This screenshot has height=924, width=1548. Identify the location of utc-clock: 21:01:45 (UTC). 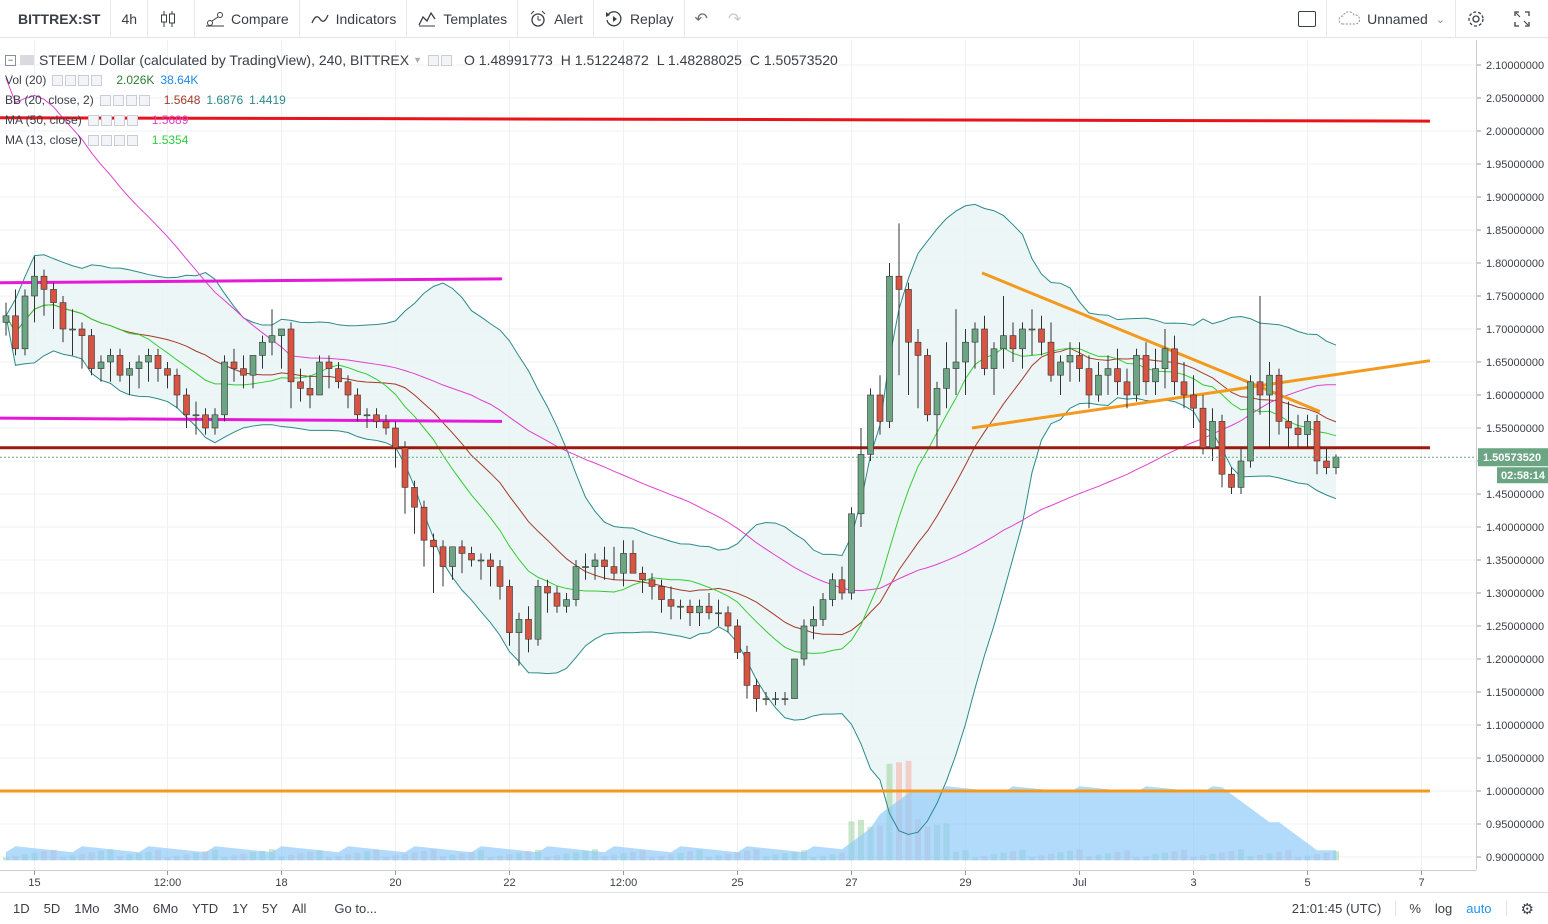
(1341, 908).